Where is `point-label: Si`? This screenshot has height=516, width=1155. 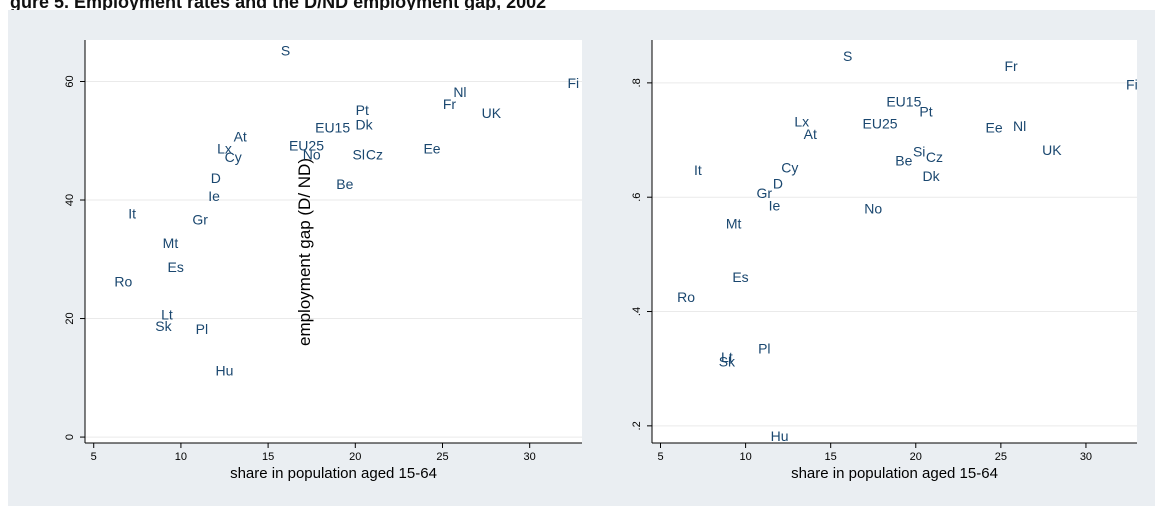 point-label: Si is located at coordinates (919, 151).